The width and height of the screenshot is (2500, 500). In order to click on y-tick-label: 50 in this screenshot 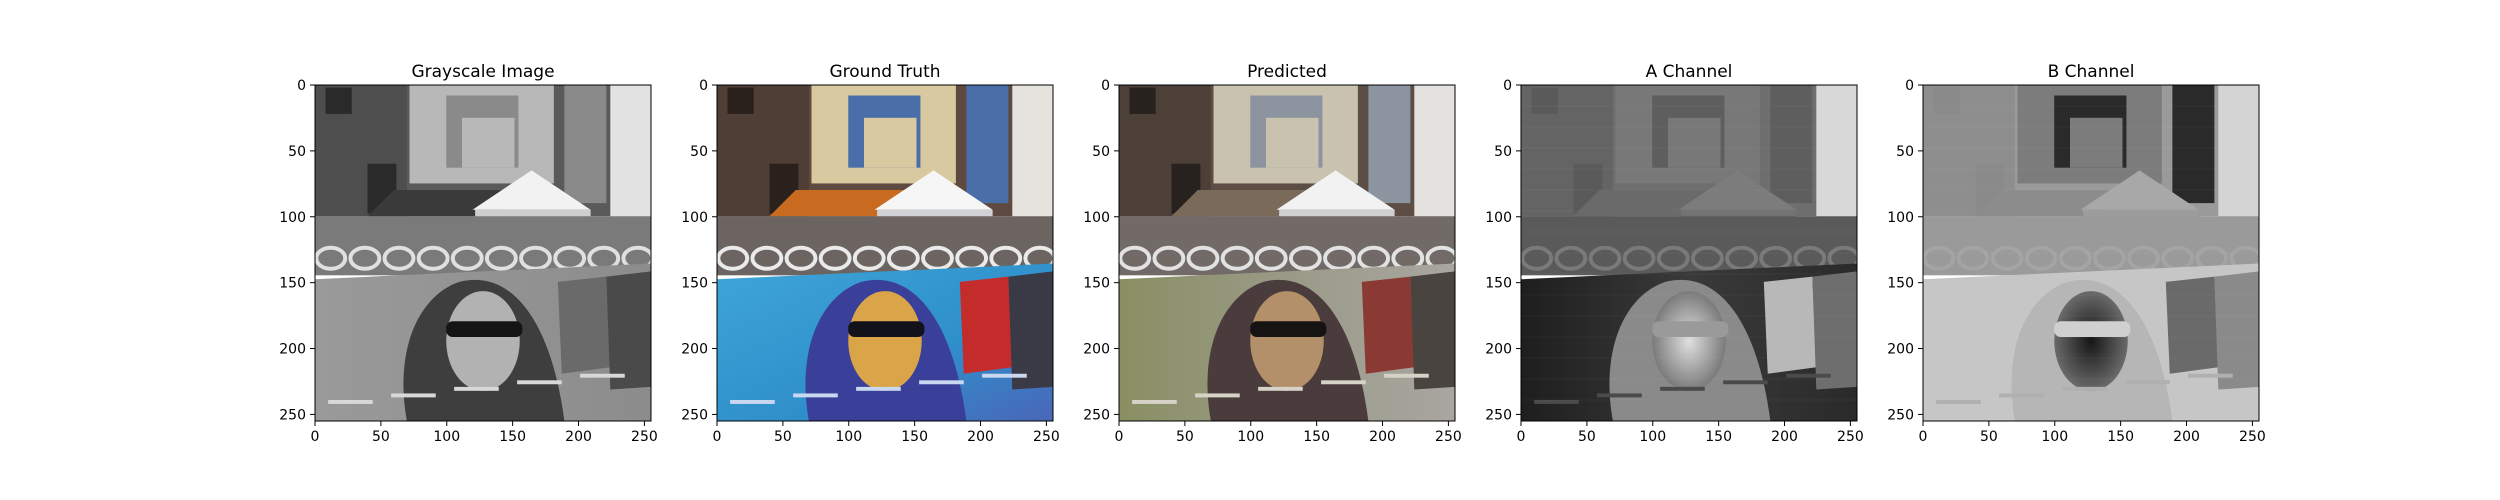, I will do `click(699, 152)`.